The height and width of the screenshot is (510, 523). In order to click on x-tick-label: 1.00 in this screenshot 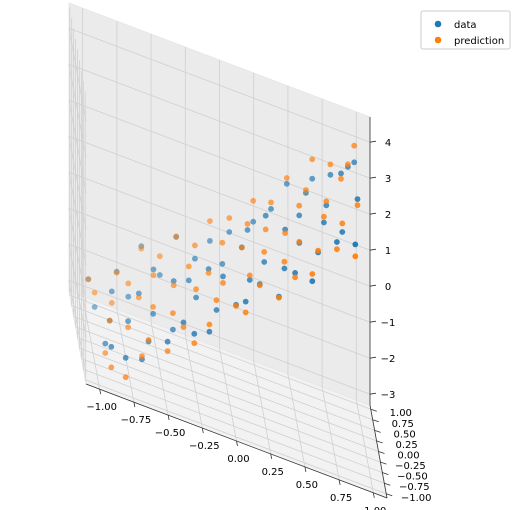, I will do `click(375, 508)`.